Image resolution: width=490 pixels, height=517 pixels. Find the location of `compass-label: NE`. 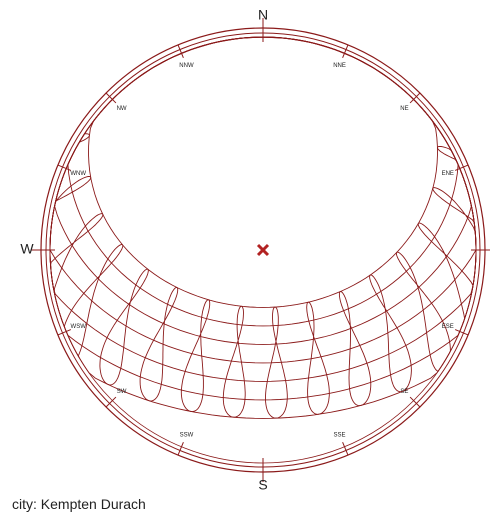

compass-label: NE is located at coordinates (404, 109).